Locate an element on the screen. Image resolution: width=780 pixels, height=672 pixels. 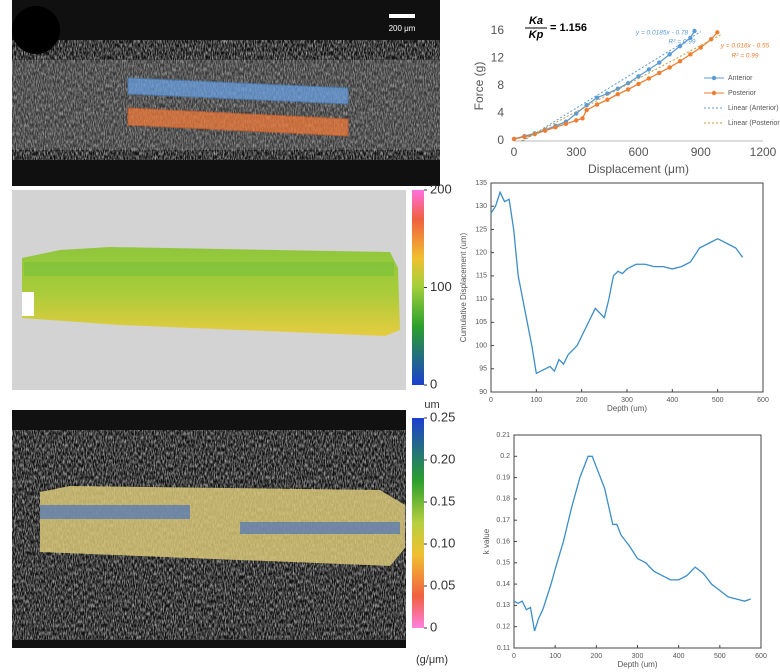
y-axis-label: Force (g) is located at coordinates (479, 86).